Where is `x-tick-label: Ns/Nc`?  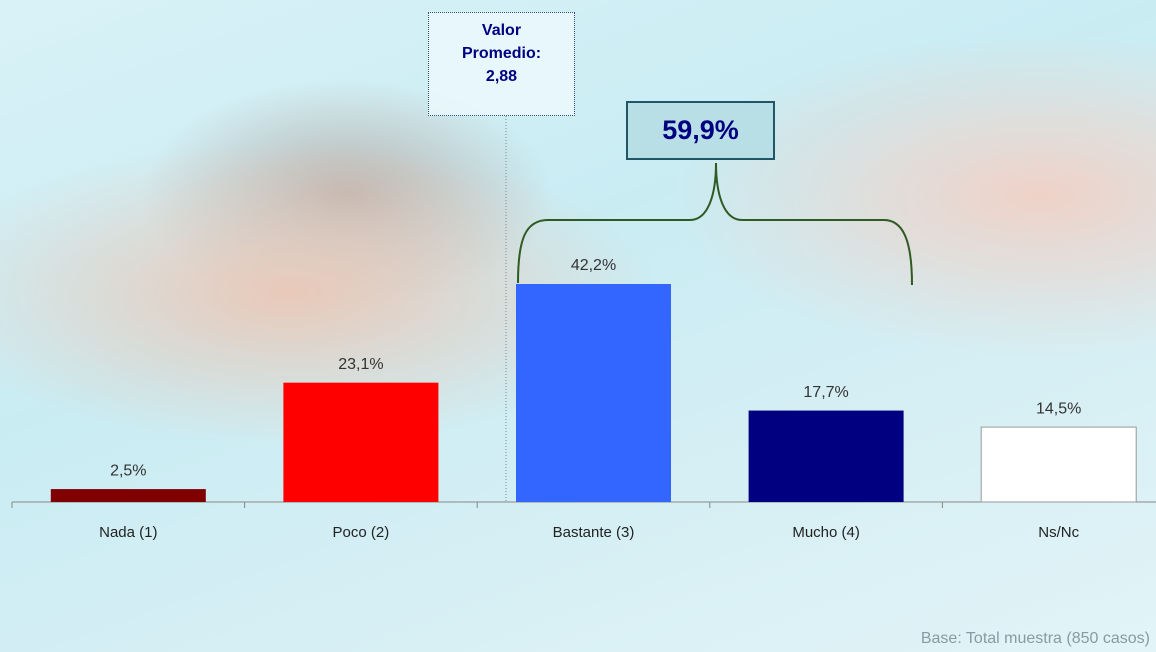
x-tick-label: Ns/Nc is located at coordinates (1058, 532).